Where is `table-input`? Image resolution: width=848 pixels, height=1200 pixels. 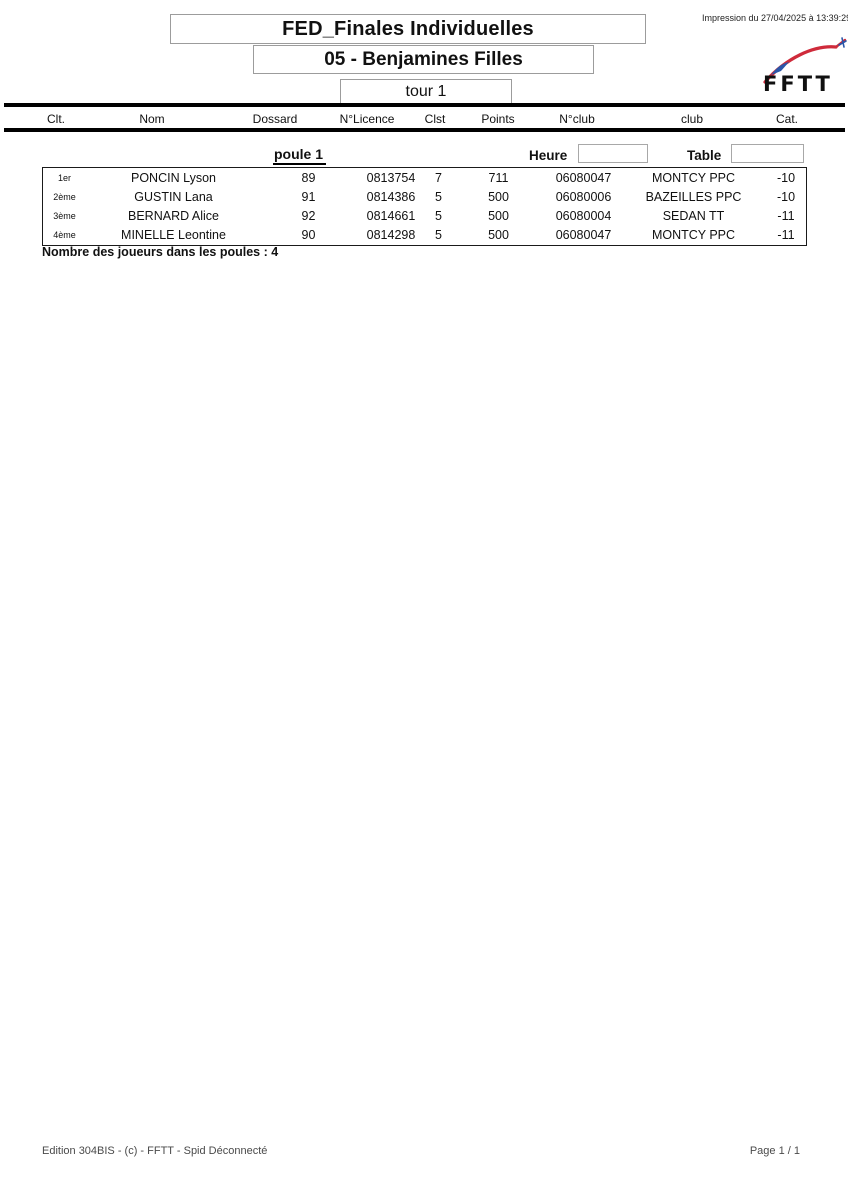
table-input is located at coordinates (767, 153).